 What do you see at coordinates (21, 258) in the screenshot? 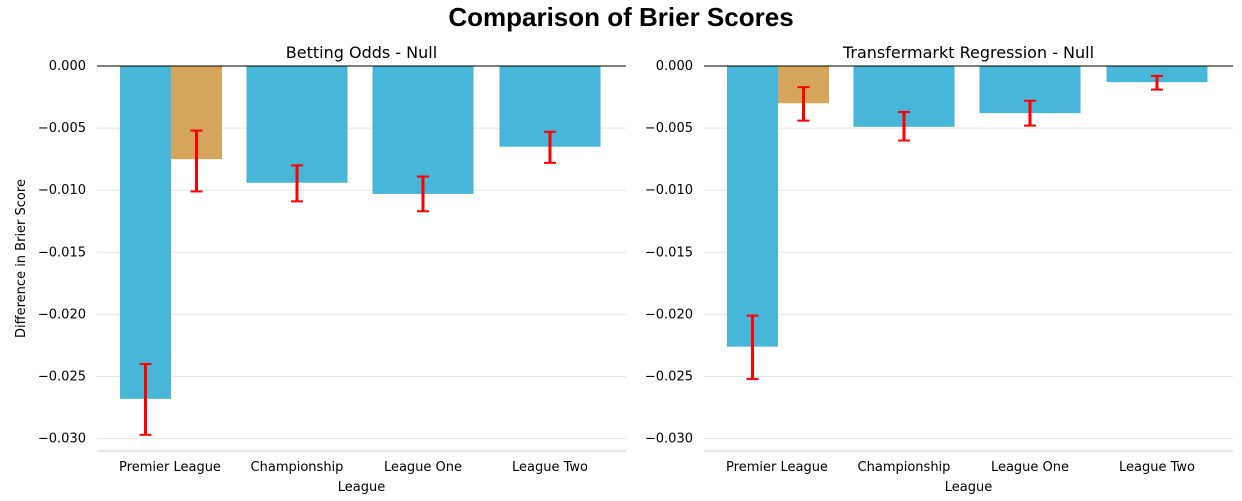
I see `y-axis-label: Difference in Brier Score` at bounding box center [21, 258].